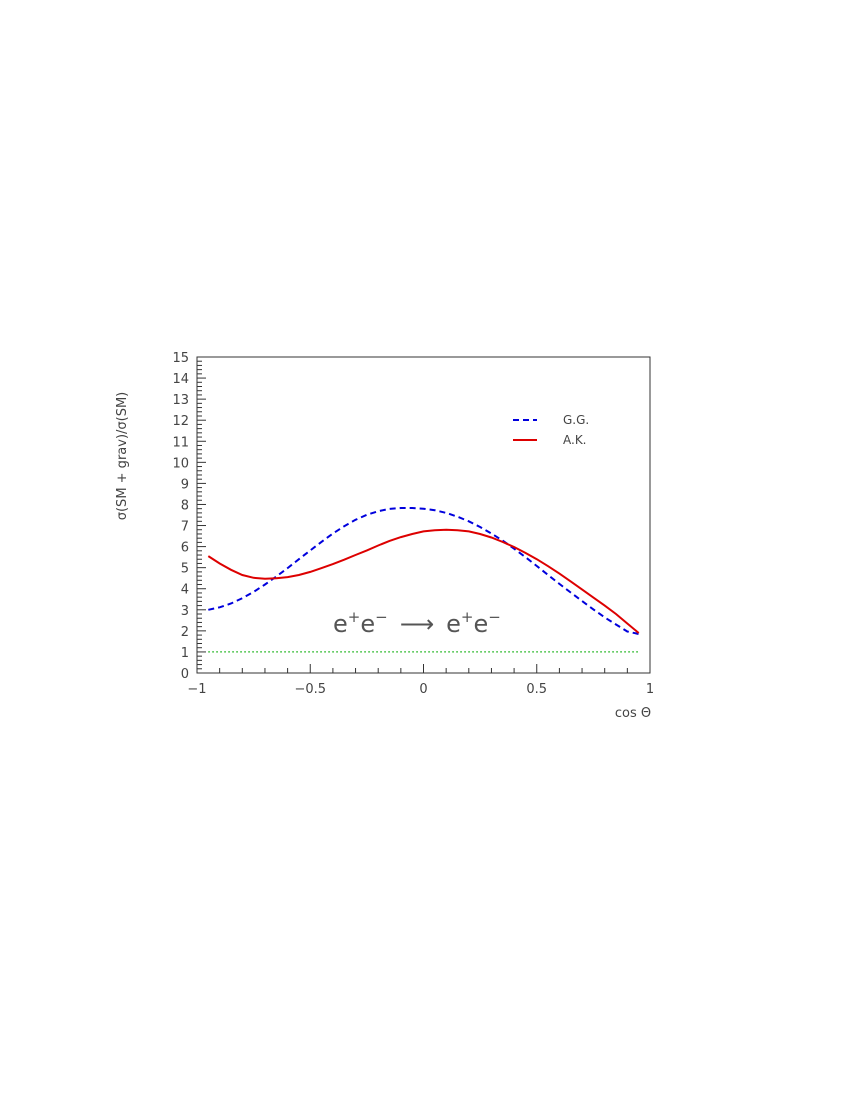 Image resolution: width=850 pixels, height=1100 pixels. I want to click on legend-label-ak: A.K., so click(575, 440).